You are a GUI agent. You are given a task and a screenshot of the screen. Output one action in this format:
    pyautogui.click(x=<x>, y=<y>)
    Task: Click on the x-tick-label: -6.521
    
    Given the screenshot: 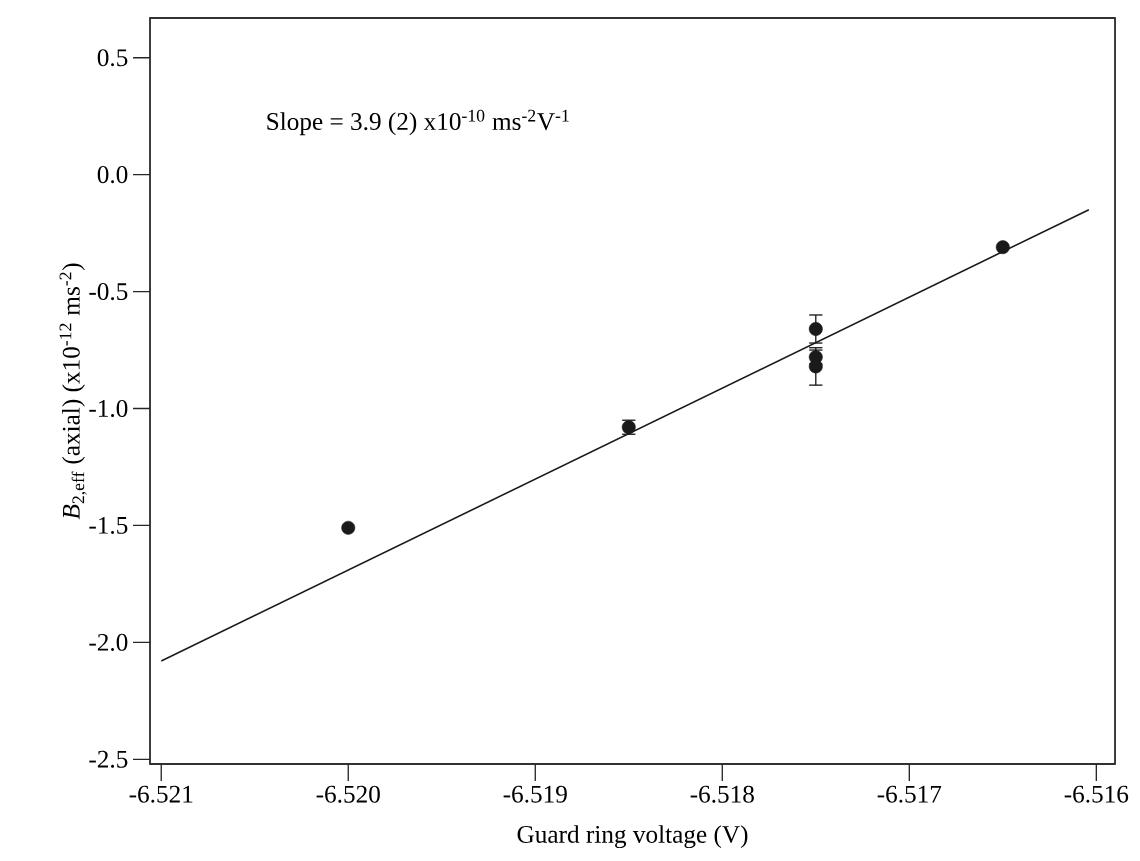 What is the action you would take?
    pyautogui.click(x=161, y=794)
    